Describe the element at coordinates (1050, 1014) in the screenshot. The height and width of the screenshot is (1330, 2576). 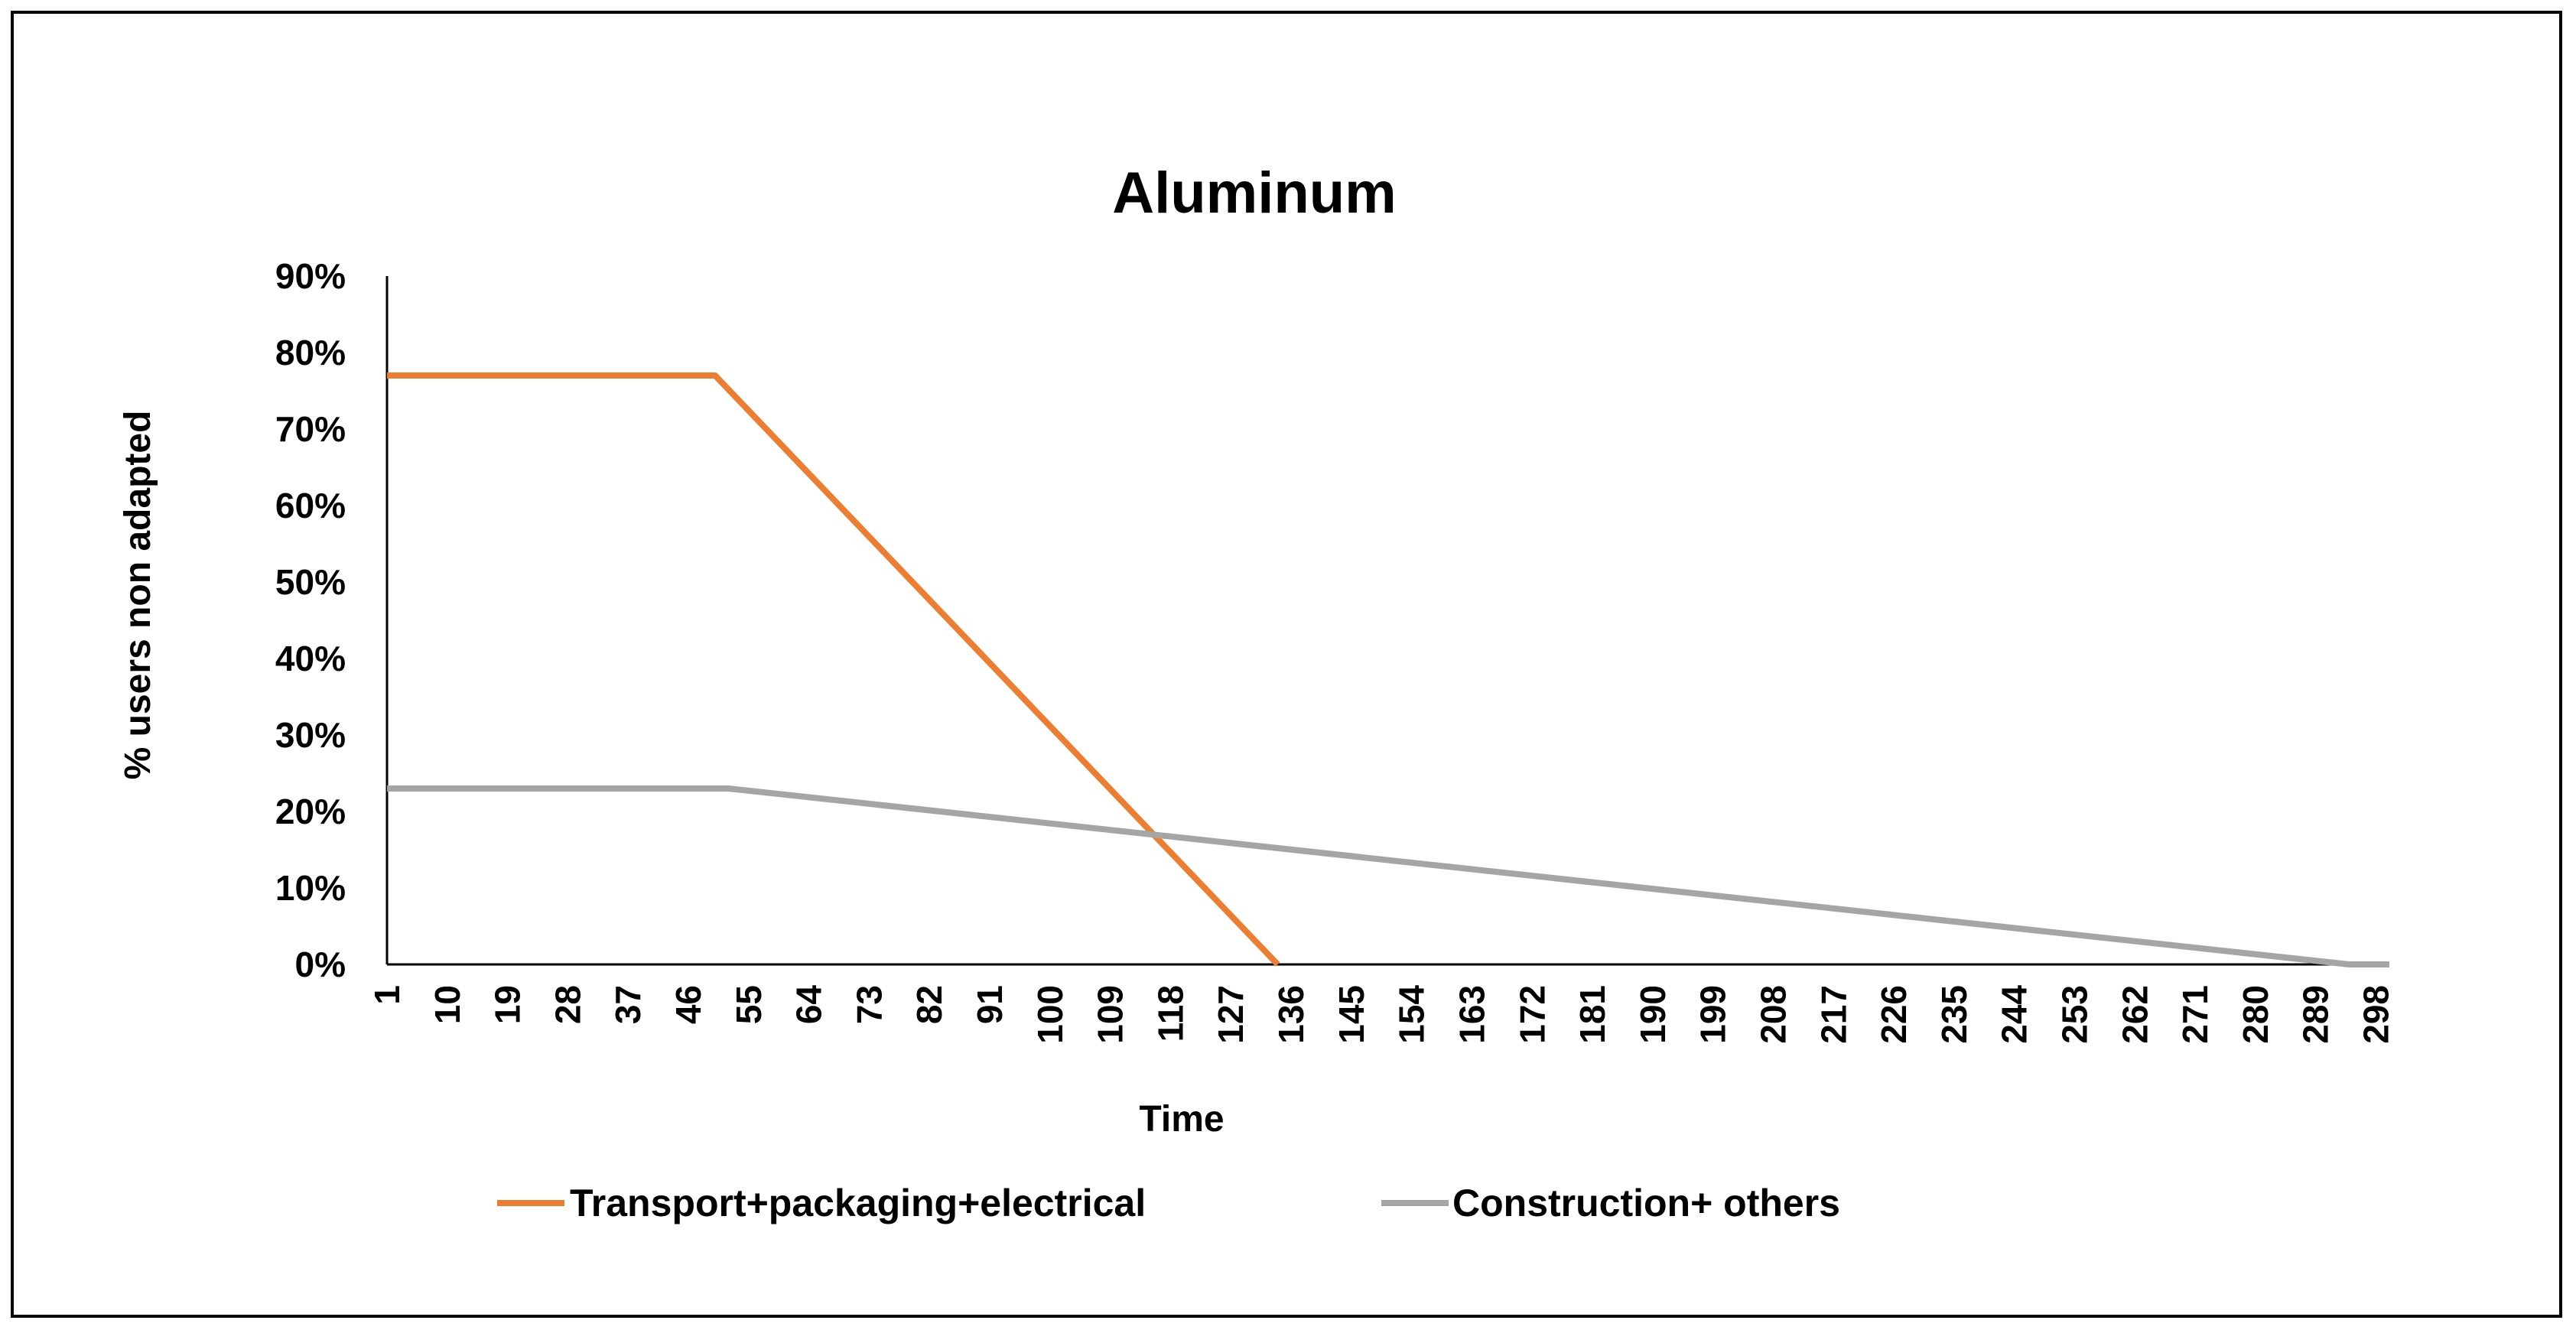
I see `x-tick-label: 100` at that location.